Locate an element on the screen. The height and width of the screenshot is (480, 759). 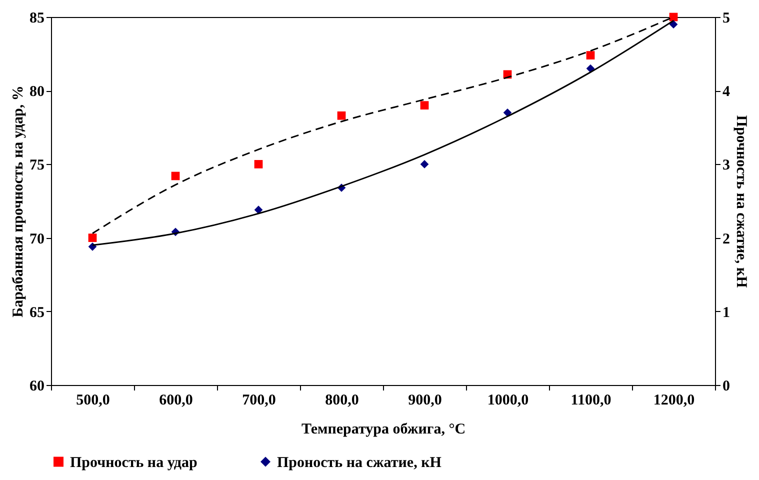
y2-tick-label: 1 is located at coordinates (726, 312).